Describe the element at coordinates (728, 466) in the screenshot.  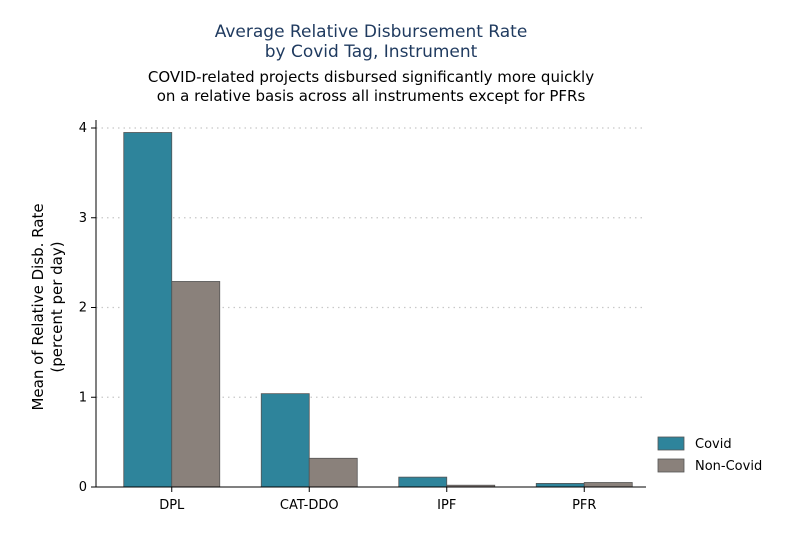
I see `legend-label: Non-Covid` at that location.